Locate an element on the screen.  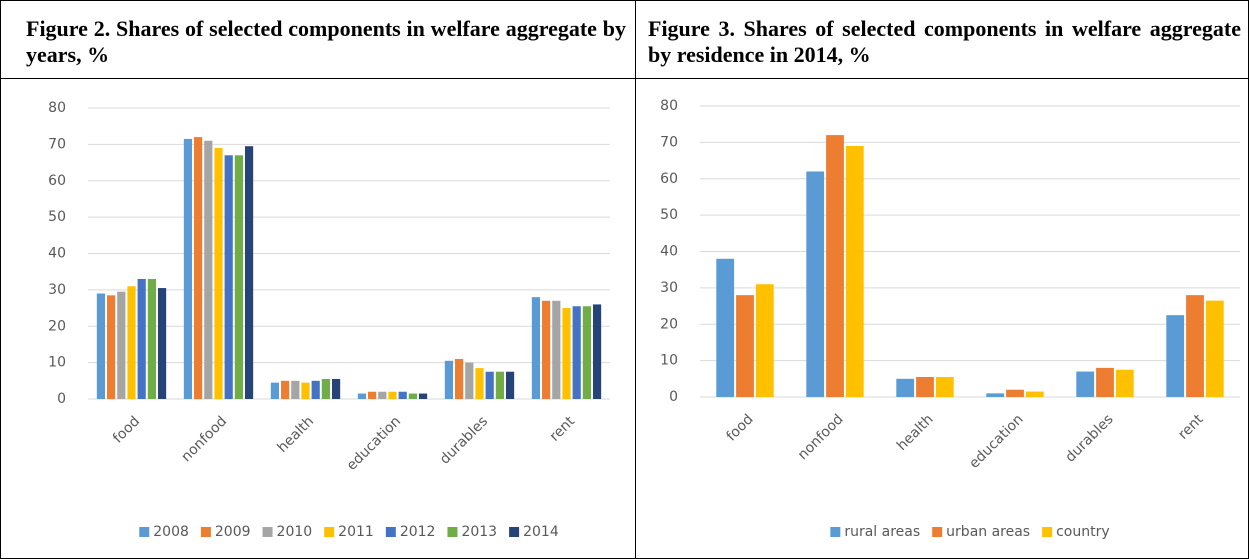
legend-label: urban areas is located at coordinates (988, 532).